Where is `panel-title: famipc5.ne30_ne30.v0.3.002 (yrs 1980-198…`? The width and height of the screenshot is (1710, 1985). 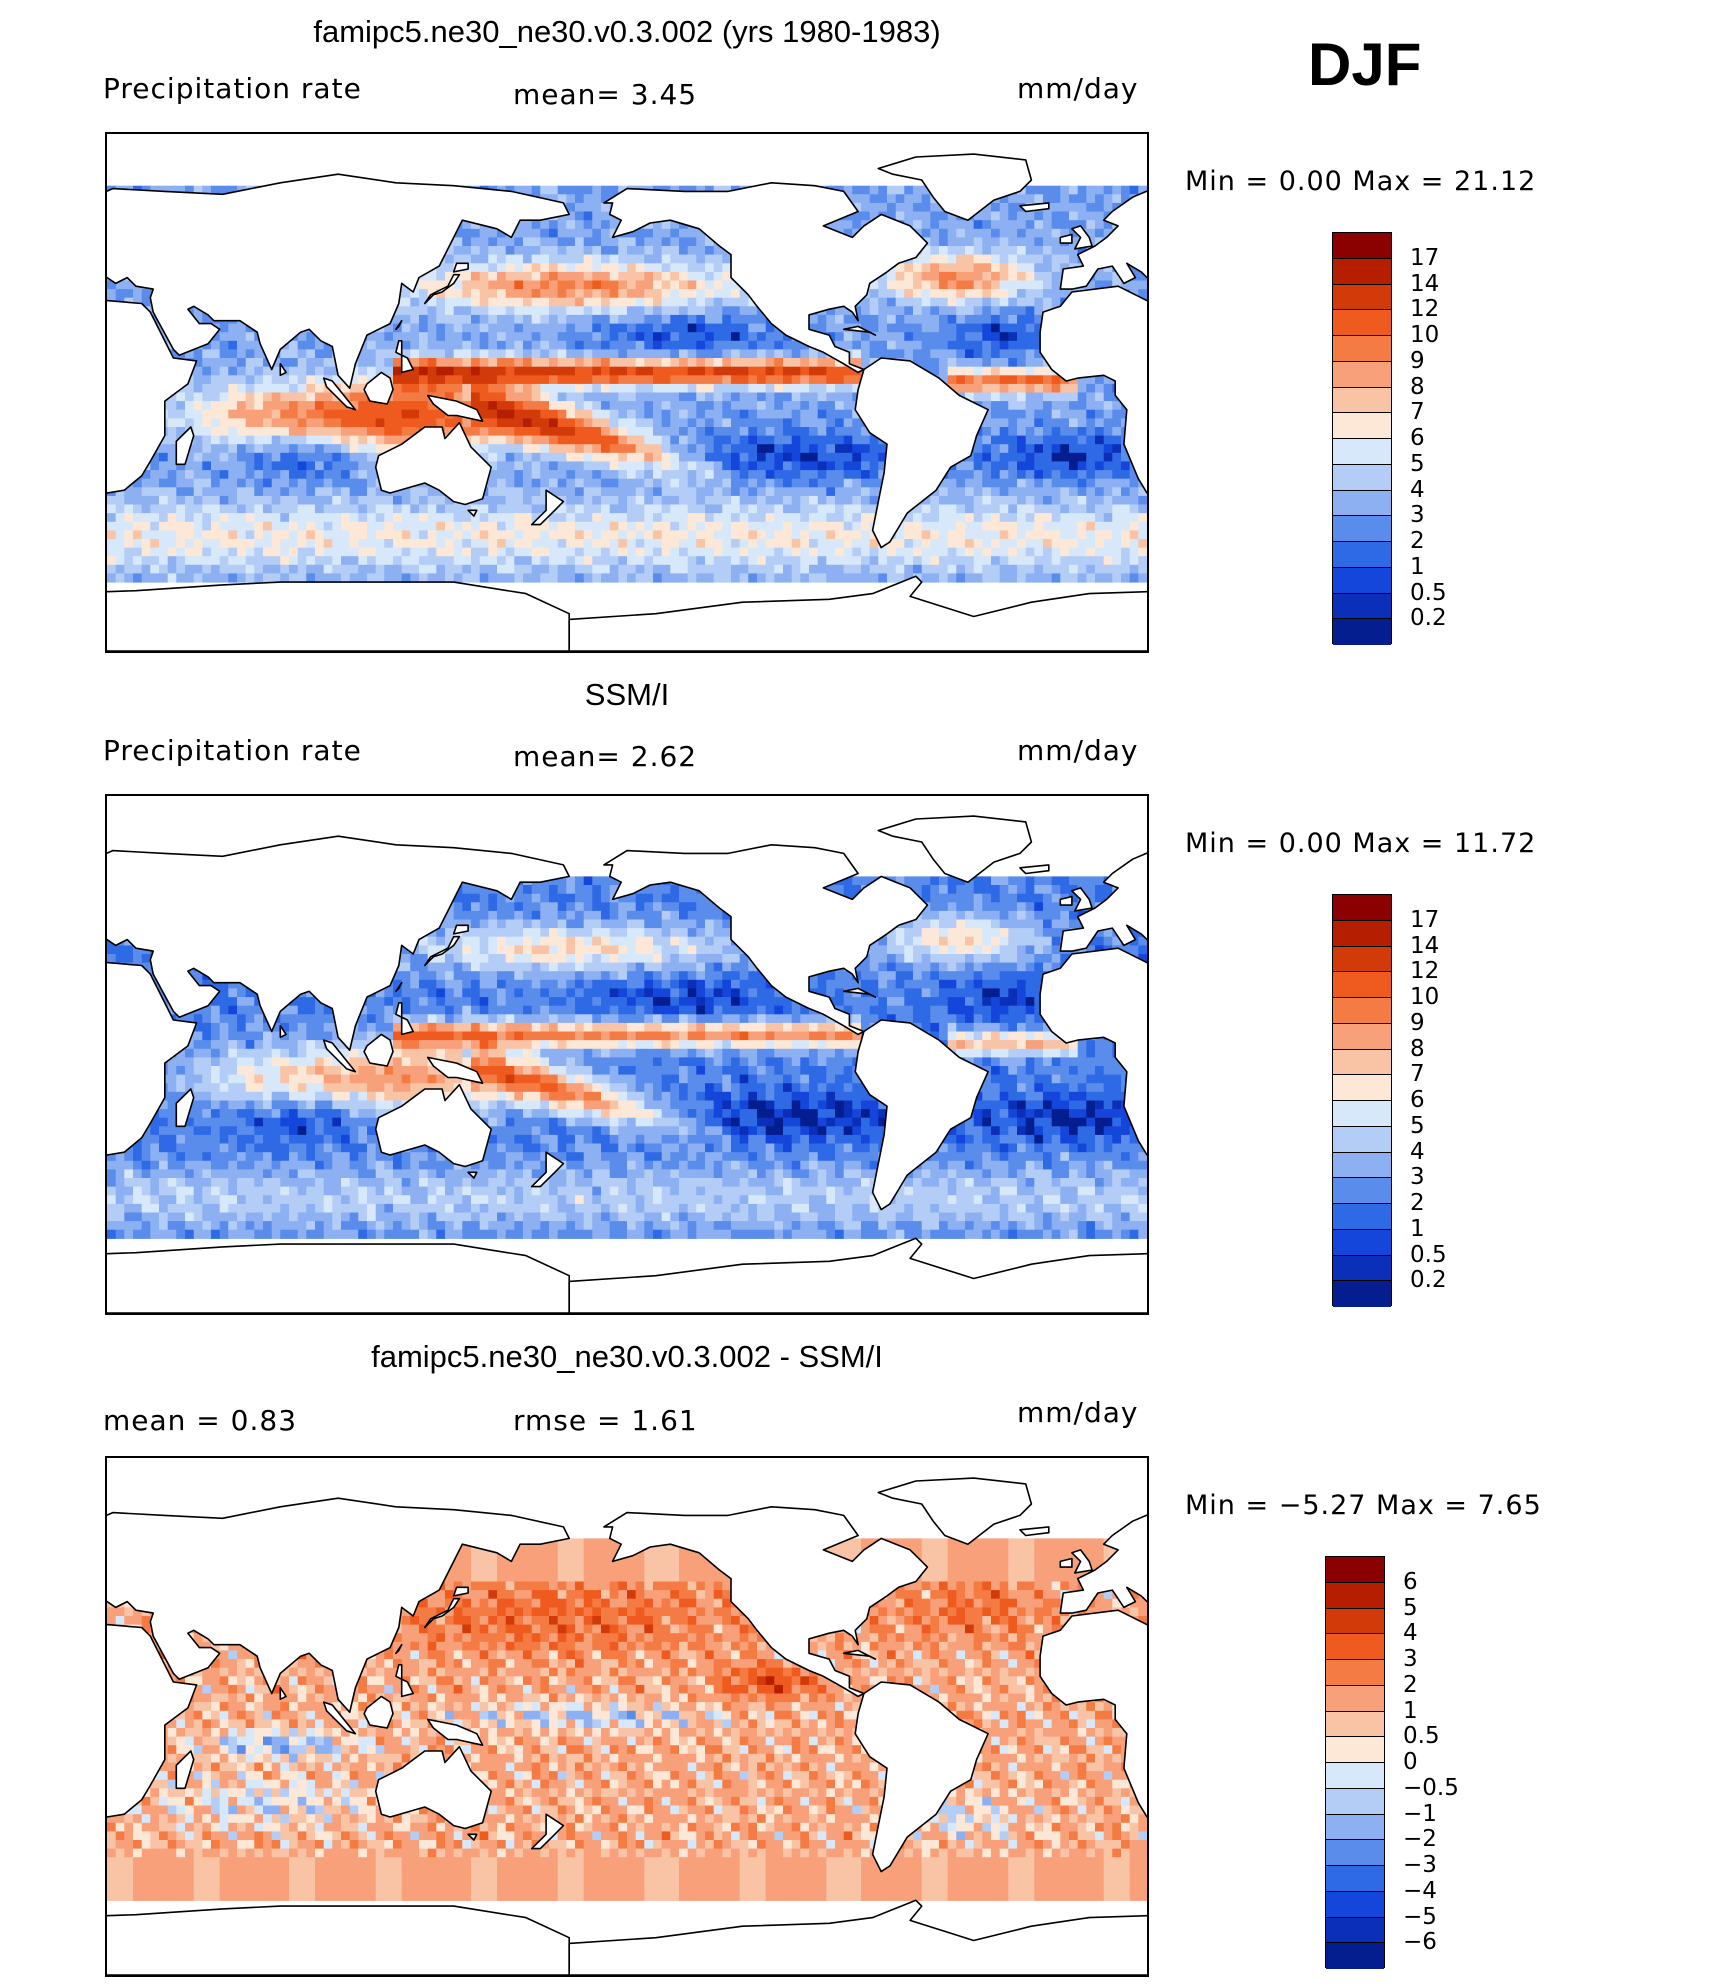 panel-title: famipc5.ne30_ne30.v0.3.002 (yrs 1980-198… is located at coordinates (627, 31).